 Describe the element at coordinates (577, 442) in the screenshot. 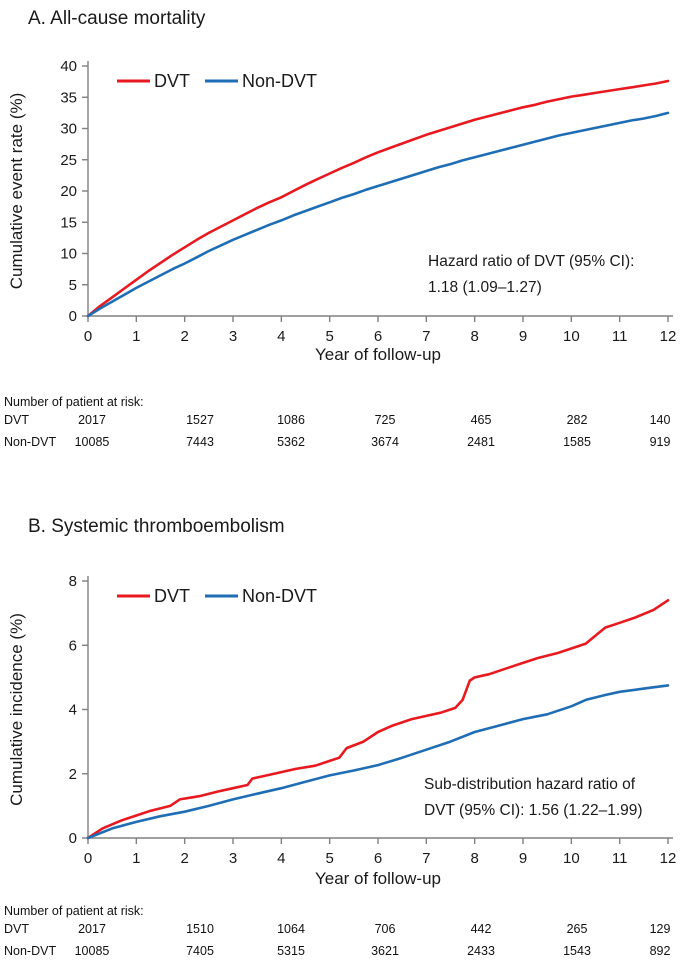

I see `risk-value: 1585` at that location.